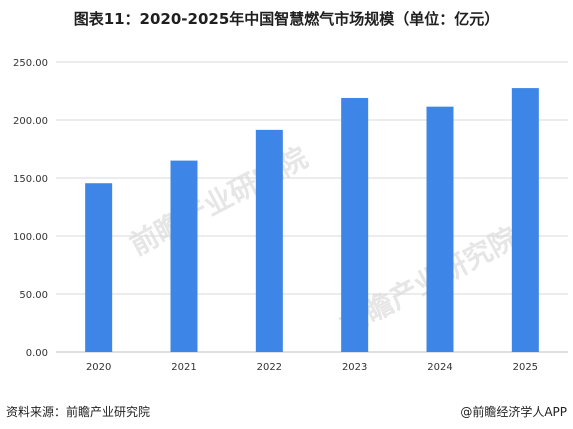  Describe the element at coordinates (525, 220) in the screenshot. I see `bar-2025` at that location.